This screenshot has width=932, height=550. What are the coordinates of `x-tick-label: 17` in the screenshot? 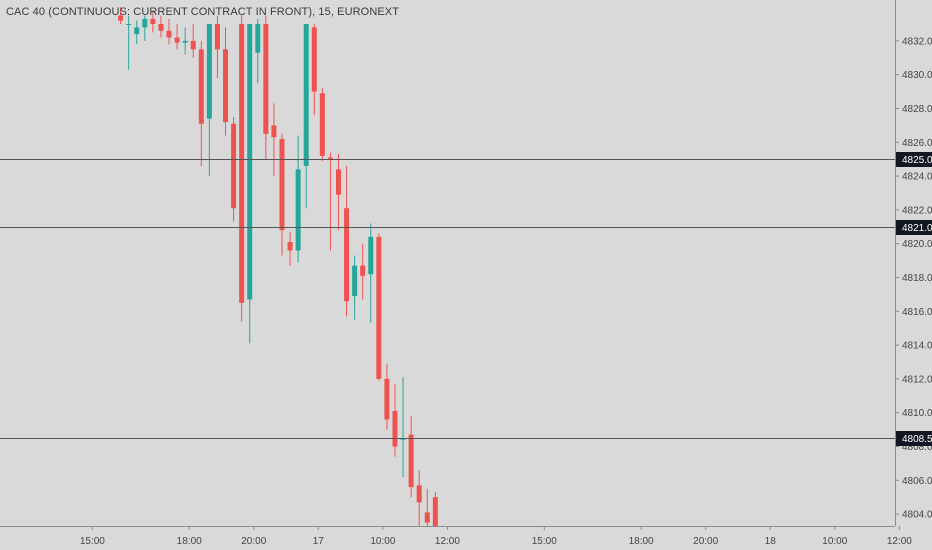 It's located at (319, 541).